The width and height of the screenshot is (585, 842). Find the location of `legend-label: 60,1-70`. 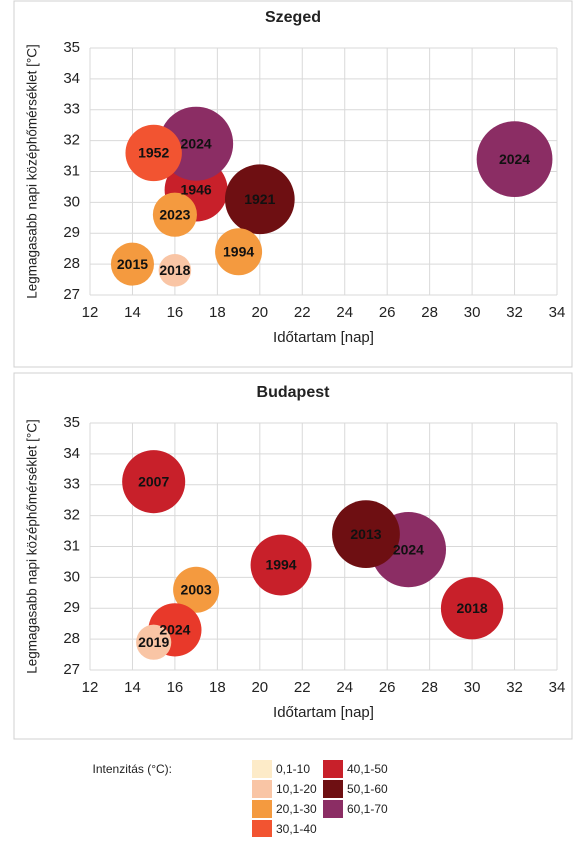

legend-label: 60,1-70 is located at coordinates (367, 809).